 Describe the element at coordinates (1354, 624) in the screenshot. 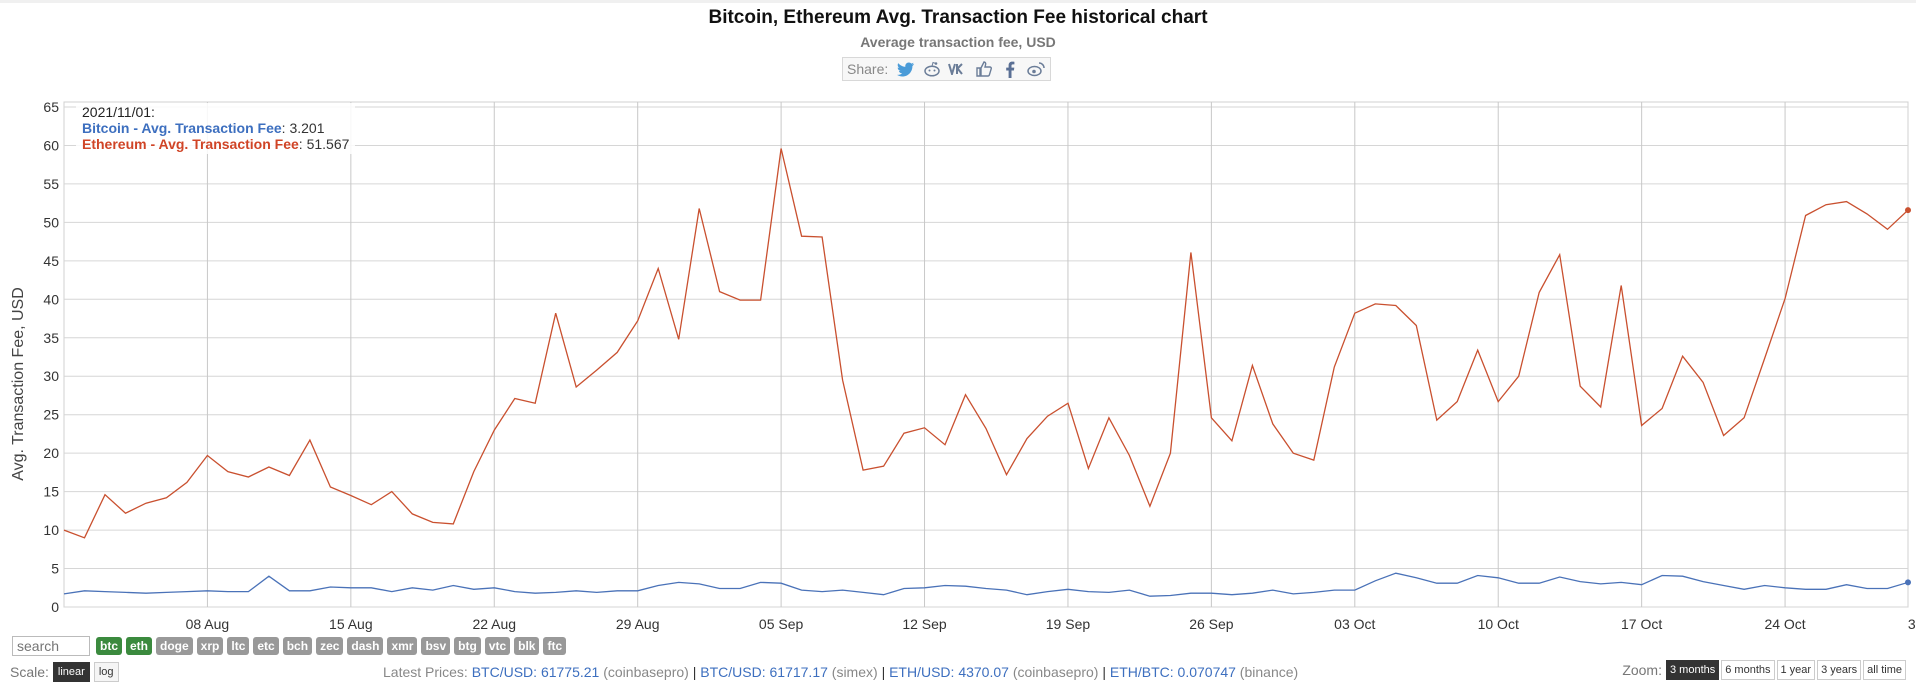

I see `x-tick-label: 03 Oct` at that location.